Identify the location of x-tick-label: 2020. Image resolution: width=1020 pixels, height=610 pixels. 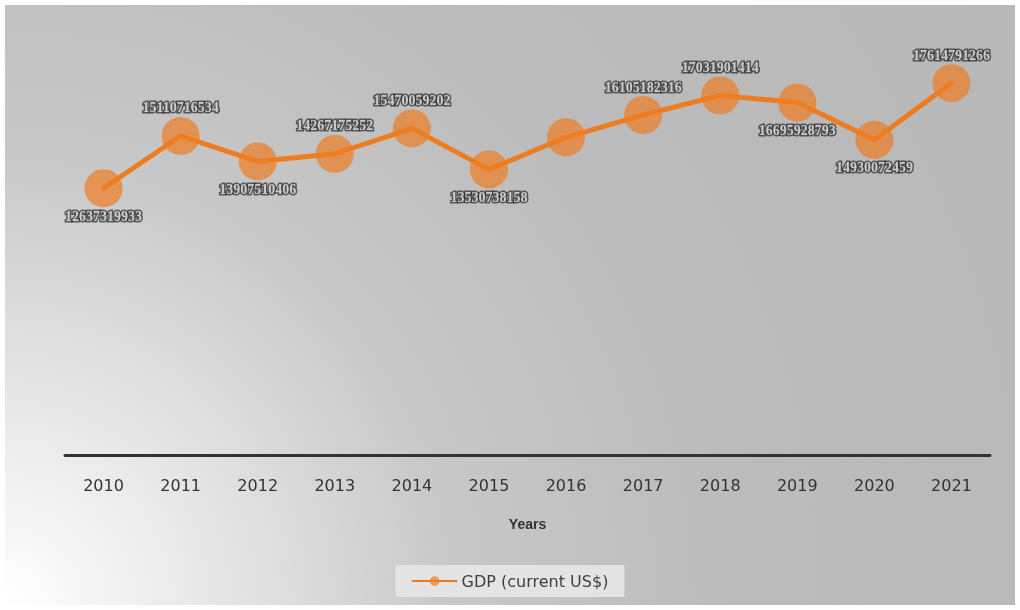
(874, 485).